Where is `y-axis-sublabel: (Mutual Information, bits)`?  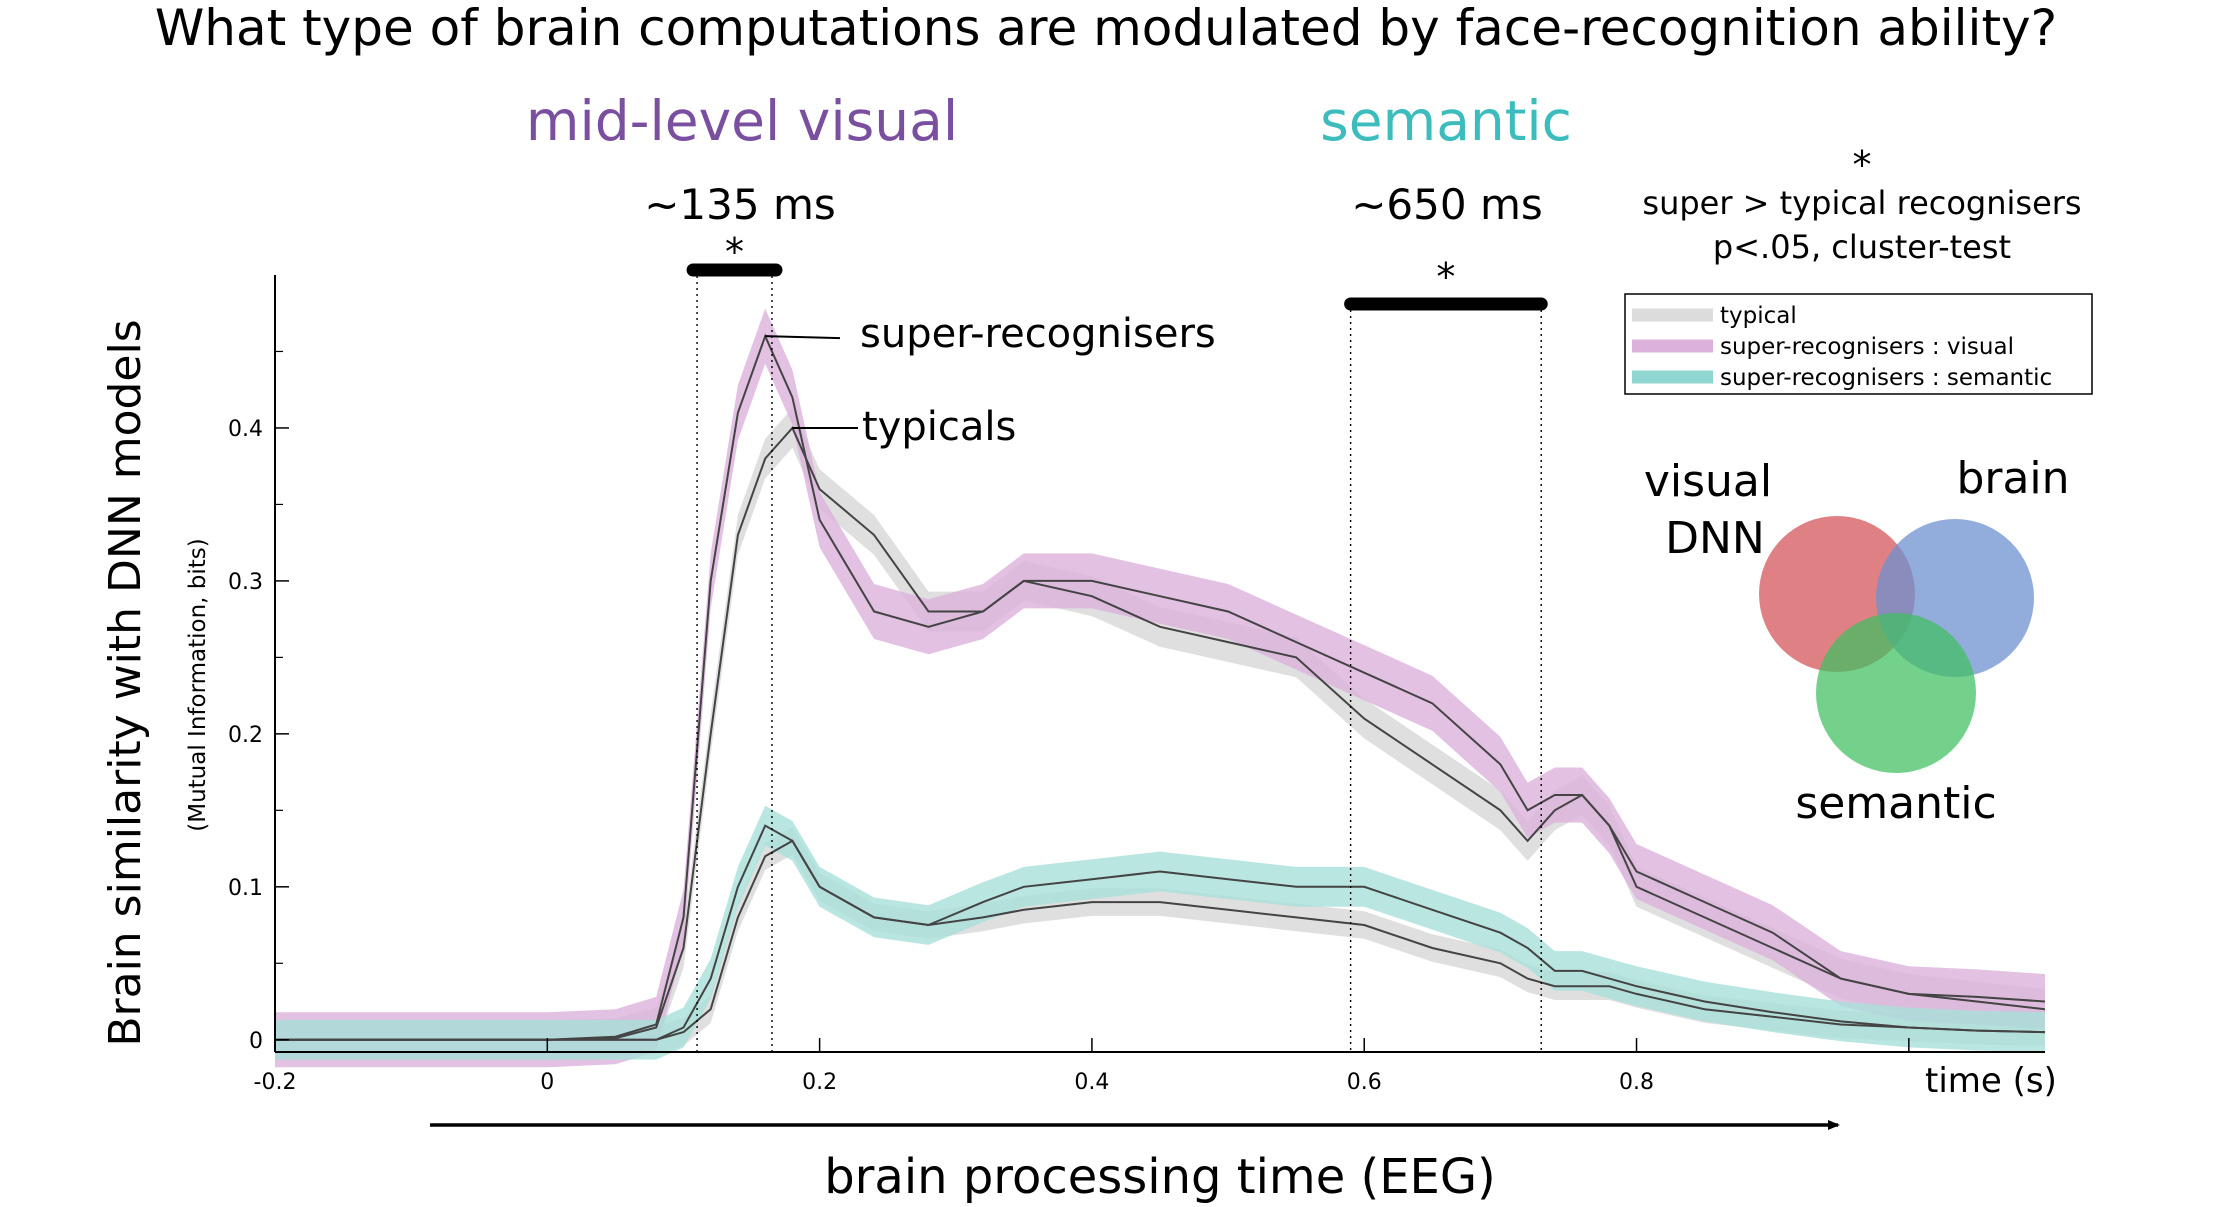 y-axis-sublabel: (Mutual Information, bits) is located at coordinates (198, 685).